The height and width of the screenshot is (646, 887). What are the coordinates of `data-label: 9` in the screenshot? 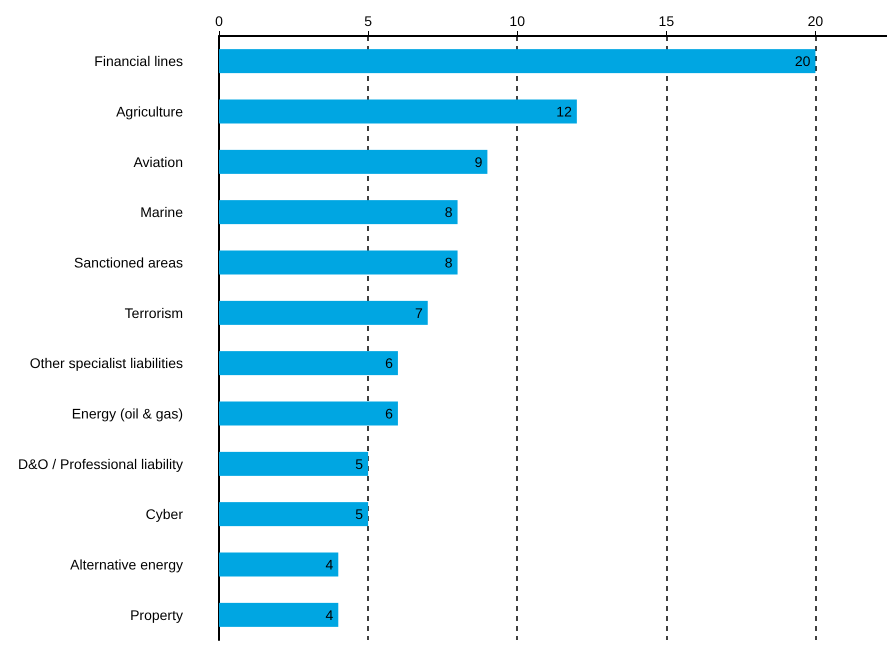 It's located at (478, 162).